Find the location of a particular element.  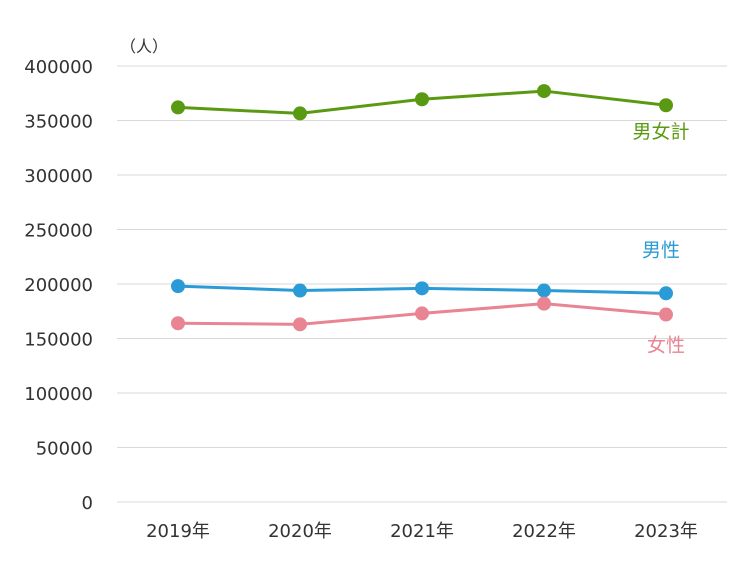

y-tick-label: 400000 is located at coordinates (58, 67).